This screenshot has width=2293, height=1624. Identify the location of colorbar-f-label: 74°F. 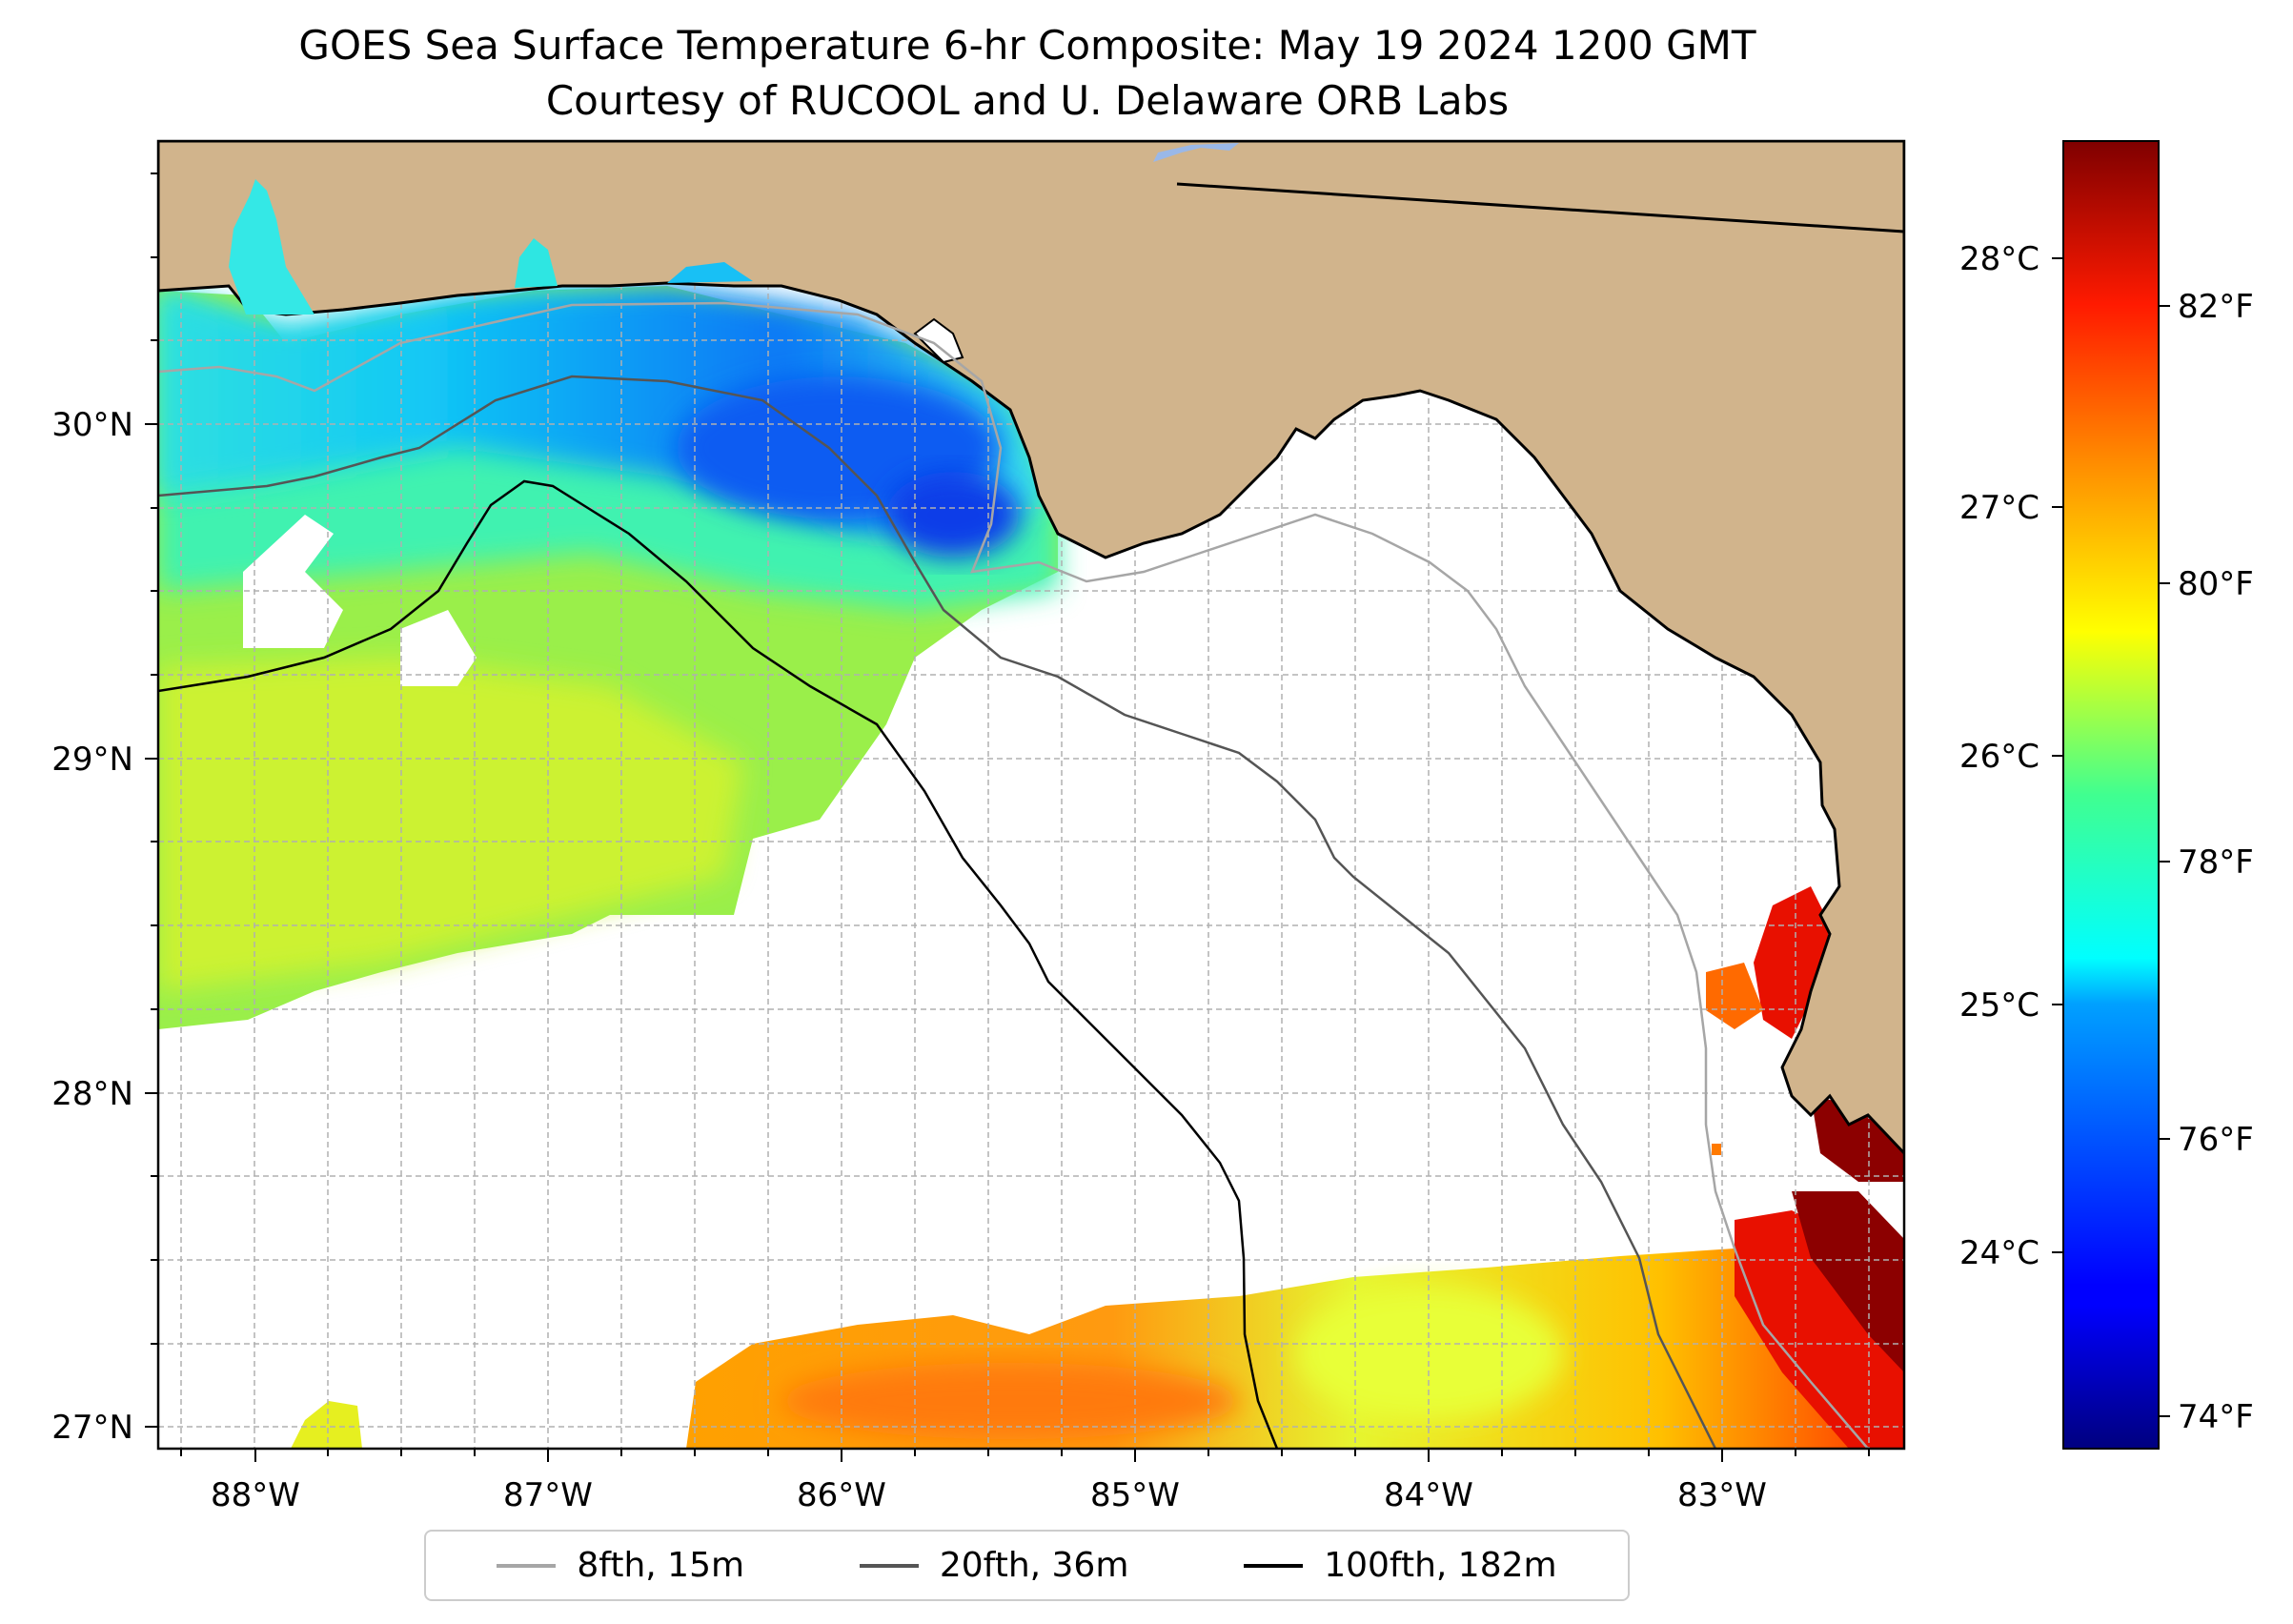
(2216, 1417).